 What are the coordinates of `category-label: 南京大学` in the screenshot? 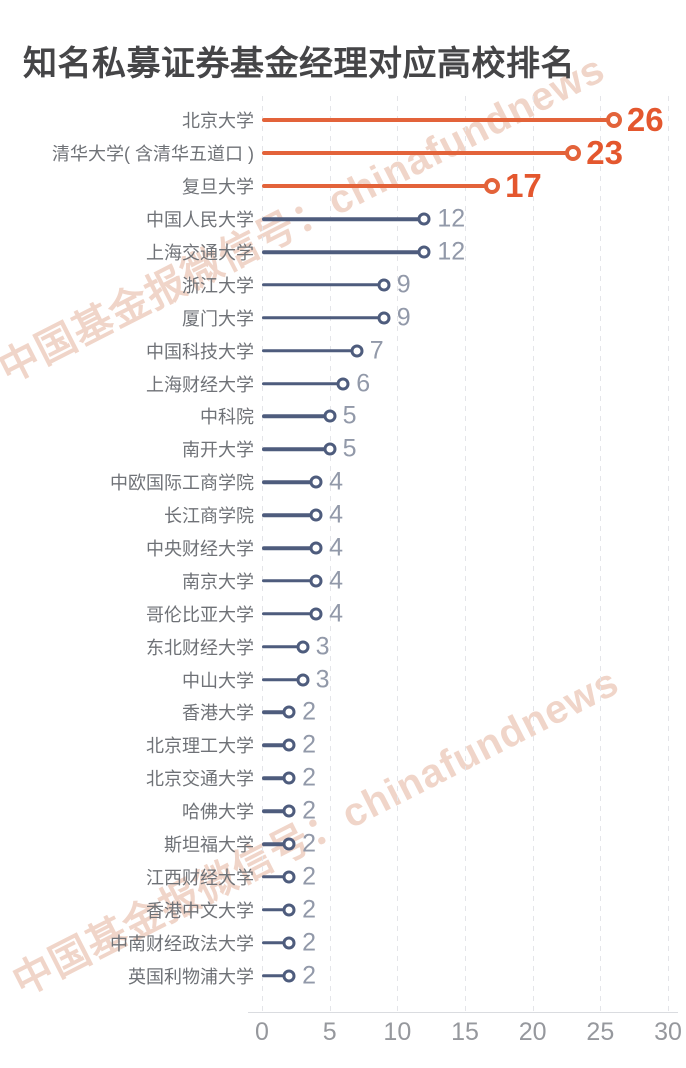 It's located at (218, 581).